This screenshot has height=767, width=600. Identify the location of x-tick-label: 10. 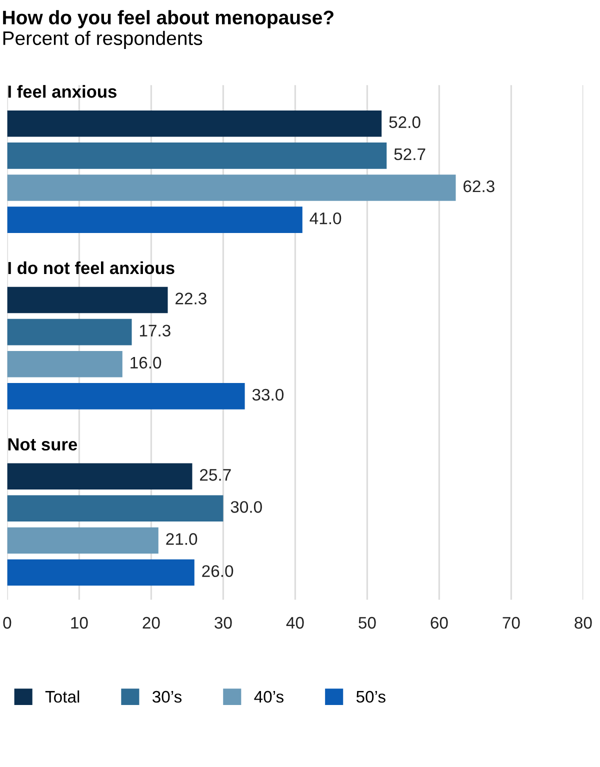
(79, 622).